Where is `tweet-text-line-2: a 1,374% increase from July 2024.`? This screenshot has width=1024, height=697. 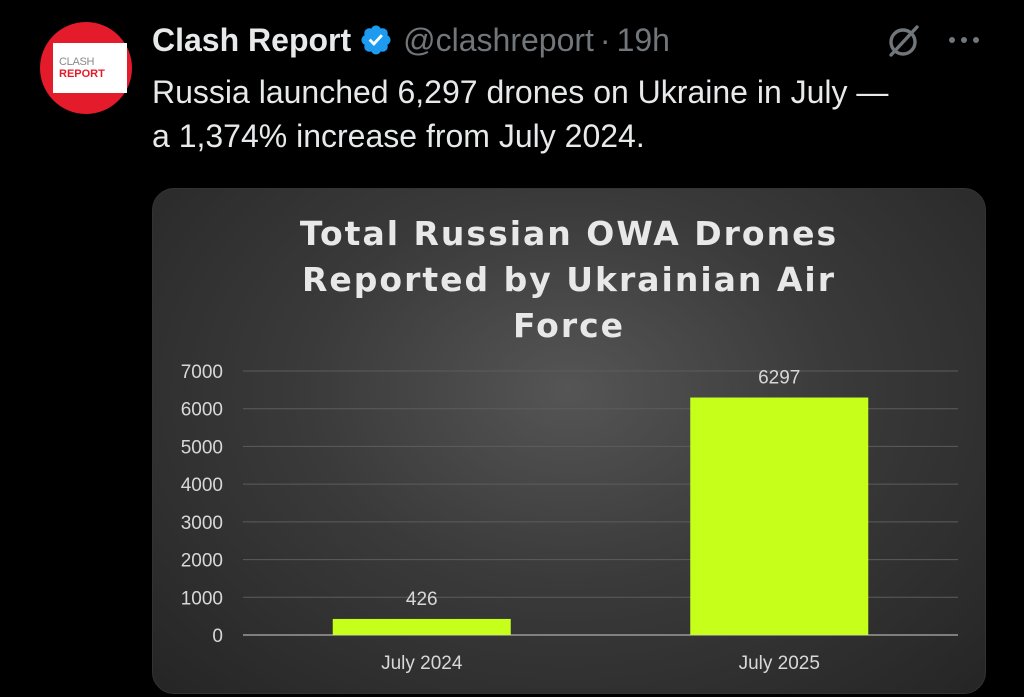 tweet-text-line-2: a 1,374% increase from July 2024. is located at coordinates (398, 136).